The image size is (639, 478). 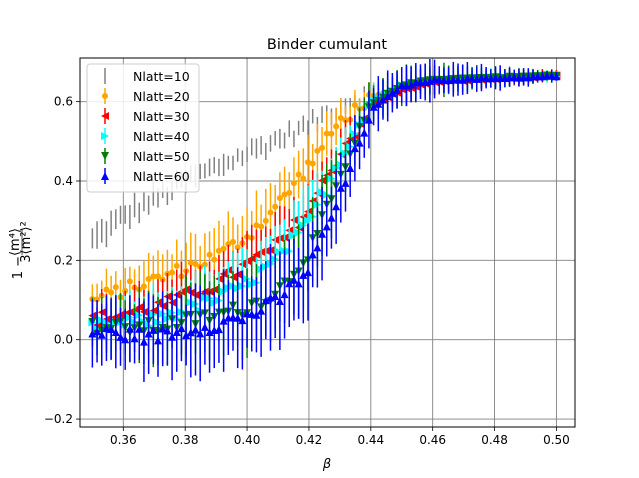 I want to click on x-tick-label: 0.40, so click(x=247, y=440).